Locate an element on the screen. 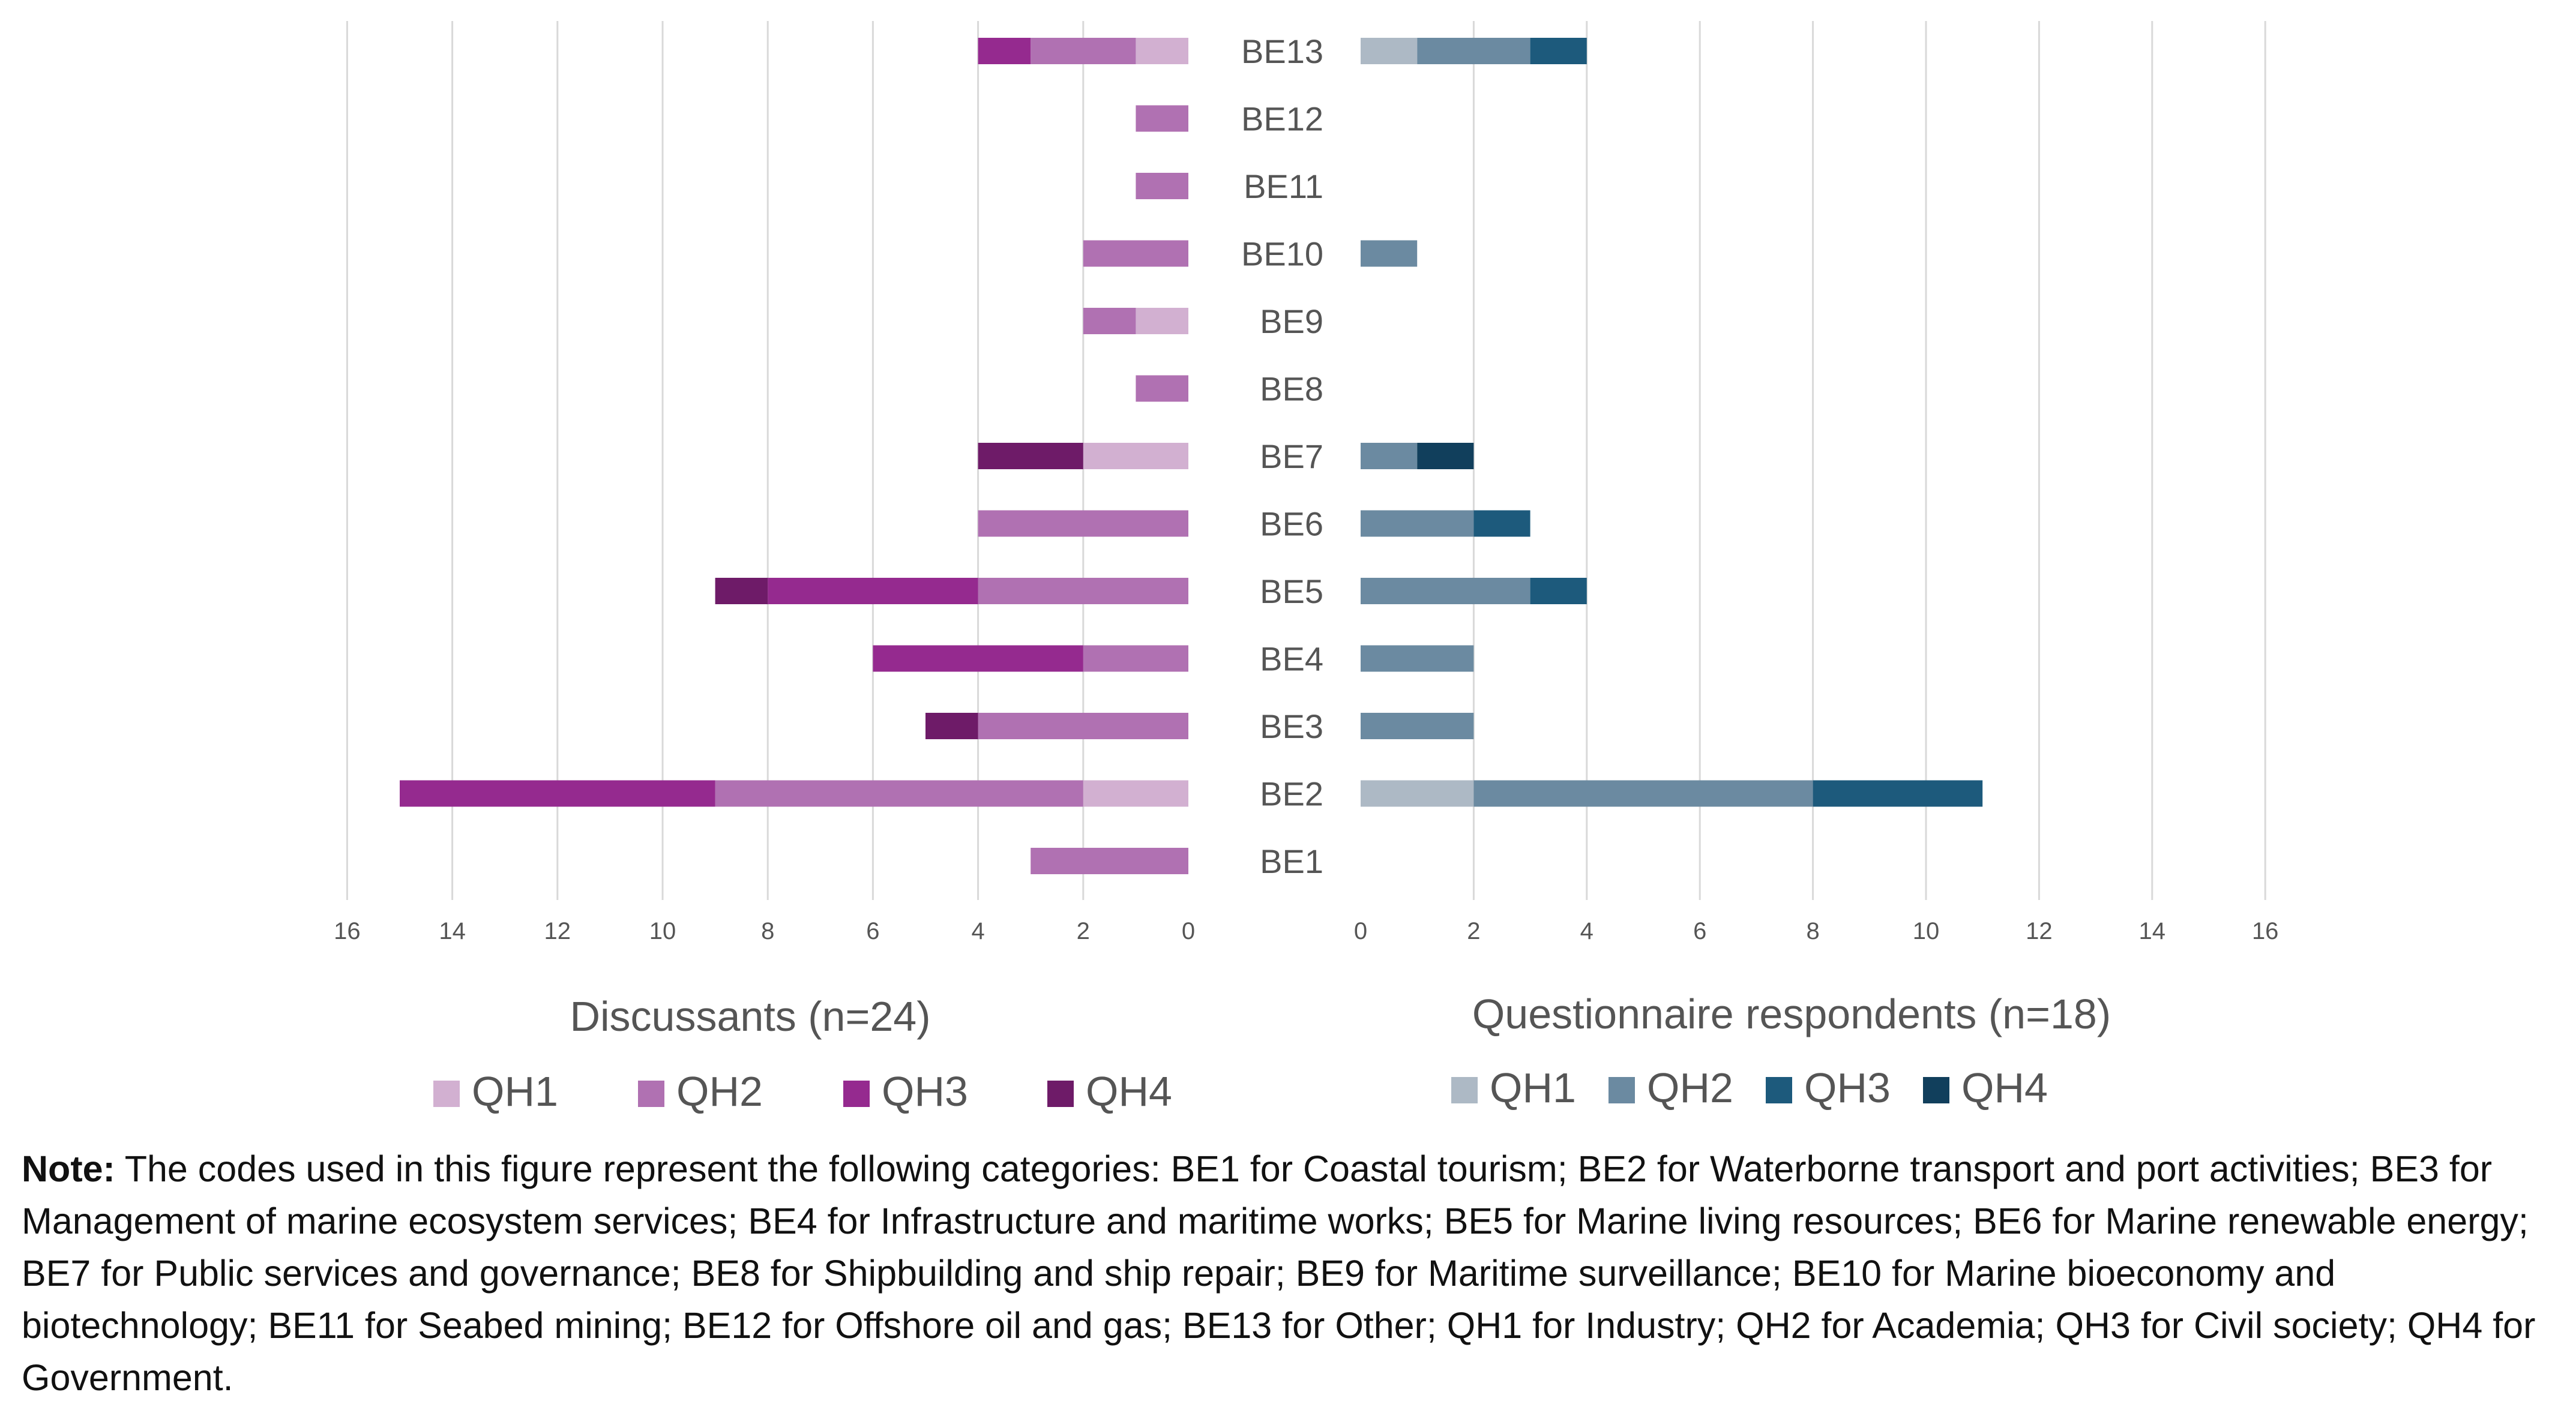 The height and width of the screenshot is (1413, 2576). right-legend-swatch-qh3 is located at coordinates (1779, 1090).